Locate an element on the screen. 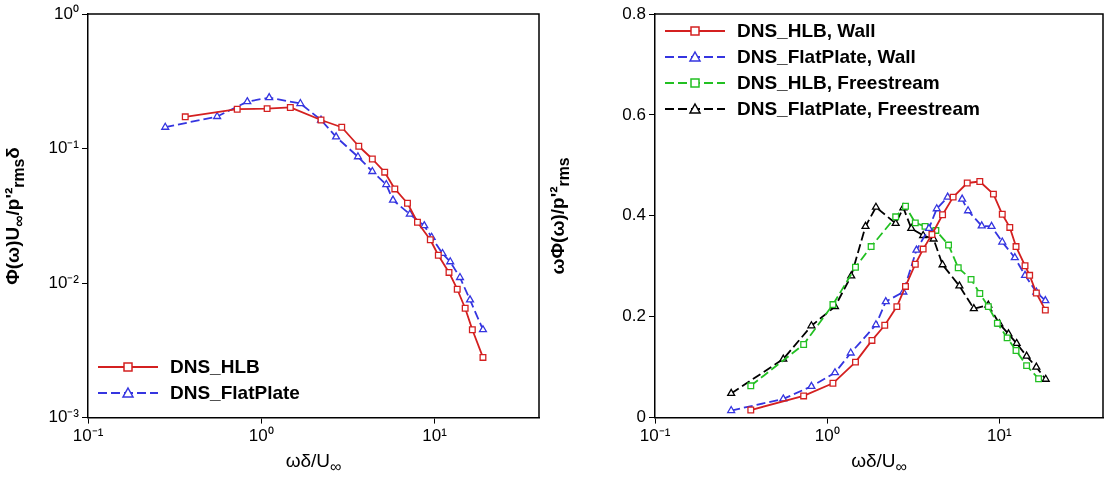 This screenshot has height=480, width=1109. legend-label: DNS_FlatPlate, Freestream is located at coordinates (858, 109).